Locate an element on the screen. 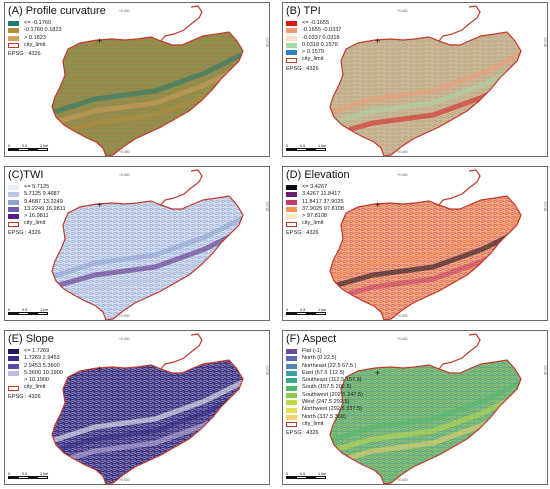 Image resolution: width=550 pixels, height=489 pixels. legend-label: -0.1655 -0.0337 is located at coordinates (322, 30).